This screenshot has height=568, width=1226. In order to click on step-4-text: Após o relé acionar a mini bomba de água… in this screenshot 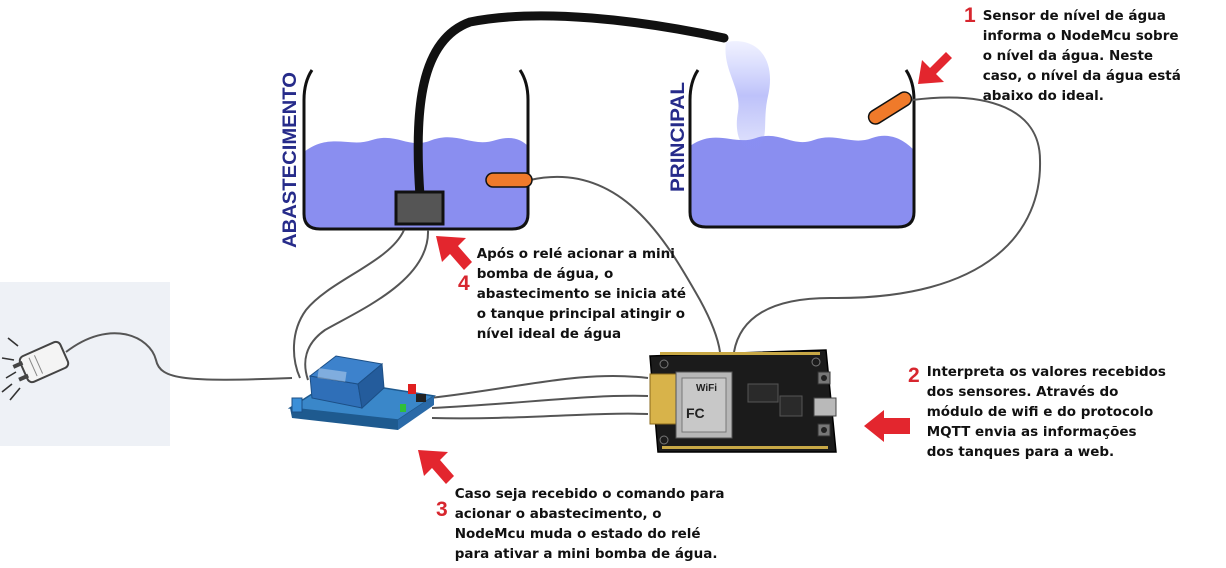, I will do `click(581, 294)`.